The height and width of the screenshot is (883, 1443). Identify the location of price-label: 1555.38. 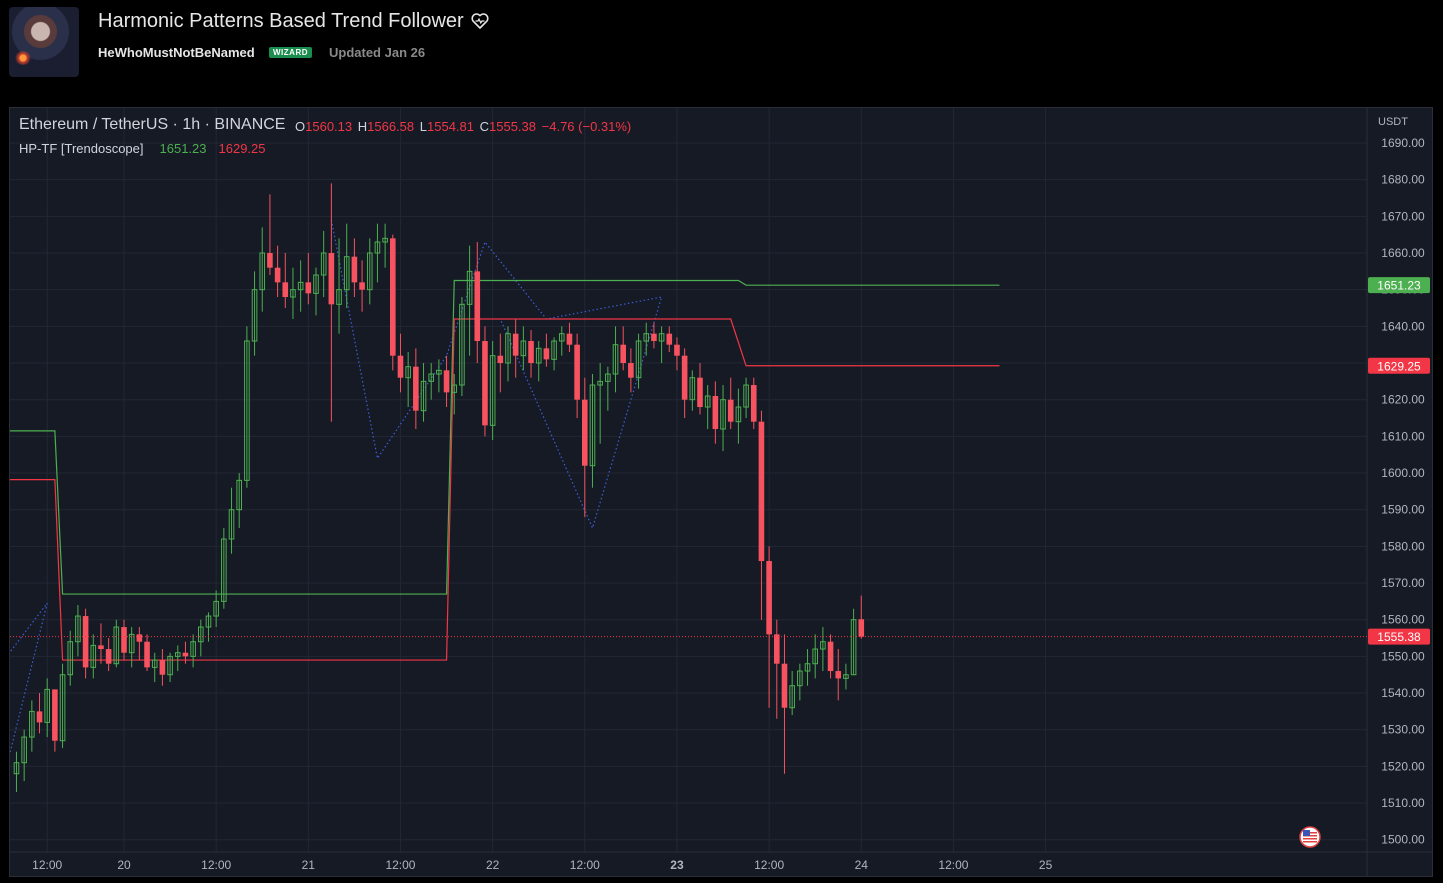
(1399, 637).